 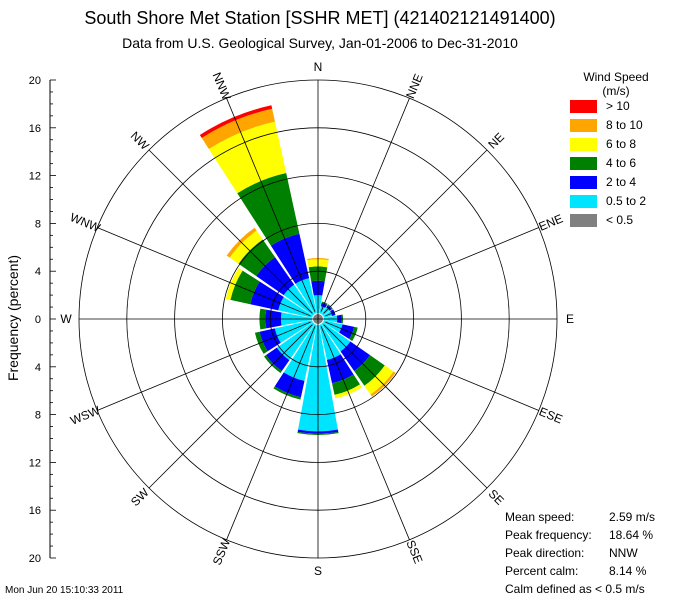 I want to click on legend-title: Wind Speed, so click(x=616, y=77).